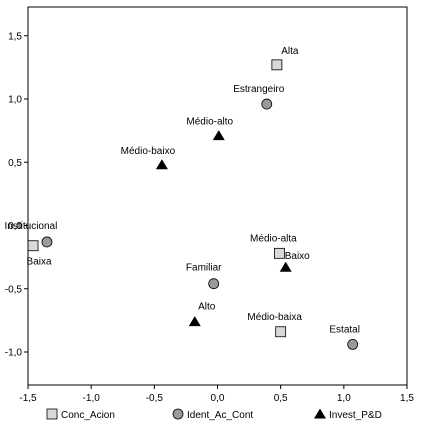 The width and height of the screenshot is (421, 425). What do you see at coordinates (407, 398) in the screenshot?
I see `x-tick-label: 1,5` at bounding box center [407, 398].